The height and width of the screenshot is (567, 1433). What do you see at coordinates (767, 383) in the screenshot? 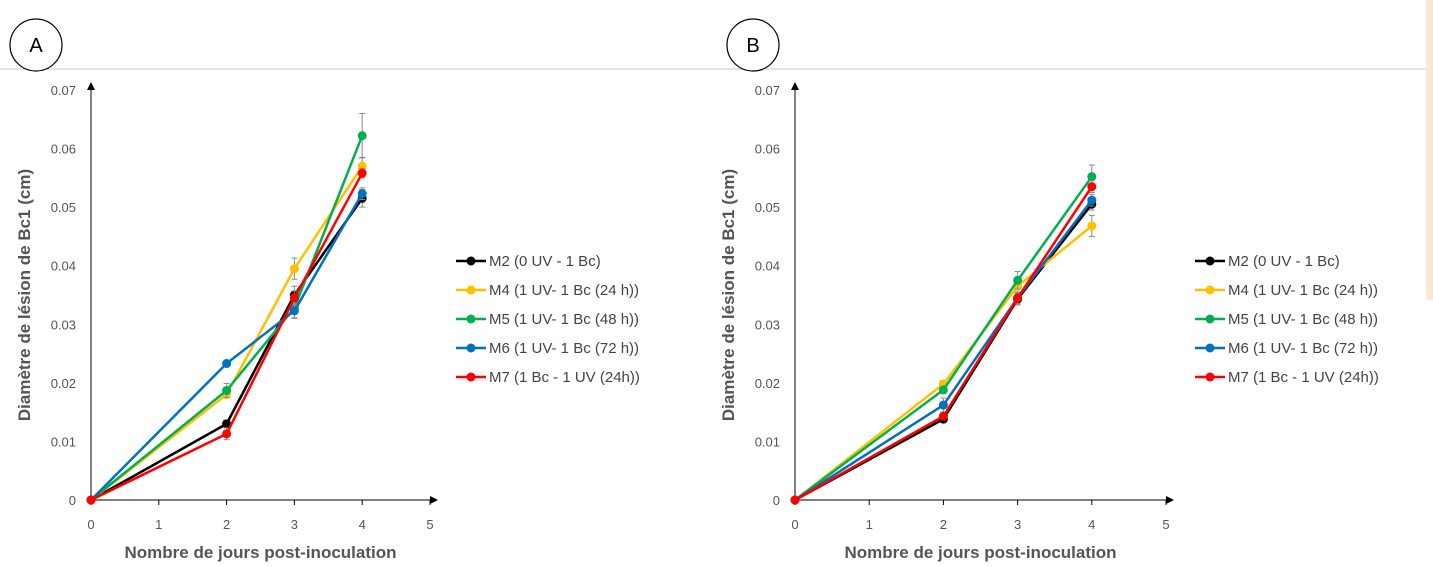
I see `y-tick-label: 0.02` at bounding box center [767, 383].